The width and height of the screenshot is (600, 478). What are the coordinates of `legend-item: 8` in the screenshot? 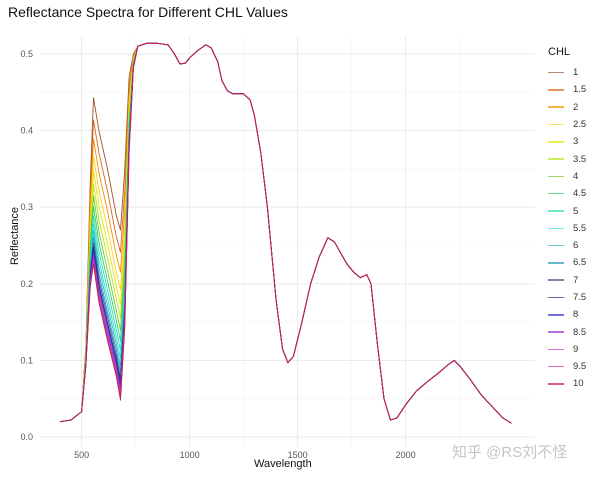 It's located at (567, 314).